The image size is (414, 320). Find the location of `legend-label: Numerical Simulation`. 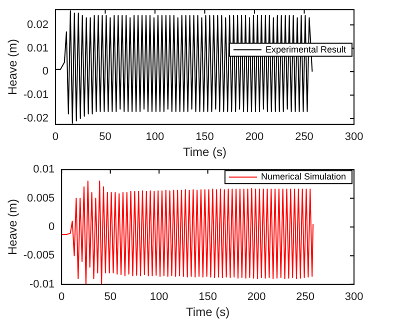

legend-label: Numerical Simulation is located at coordinates (303, 177).